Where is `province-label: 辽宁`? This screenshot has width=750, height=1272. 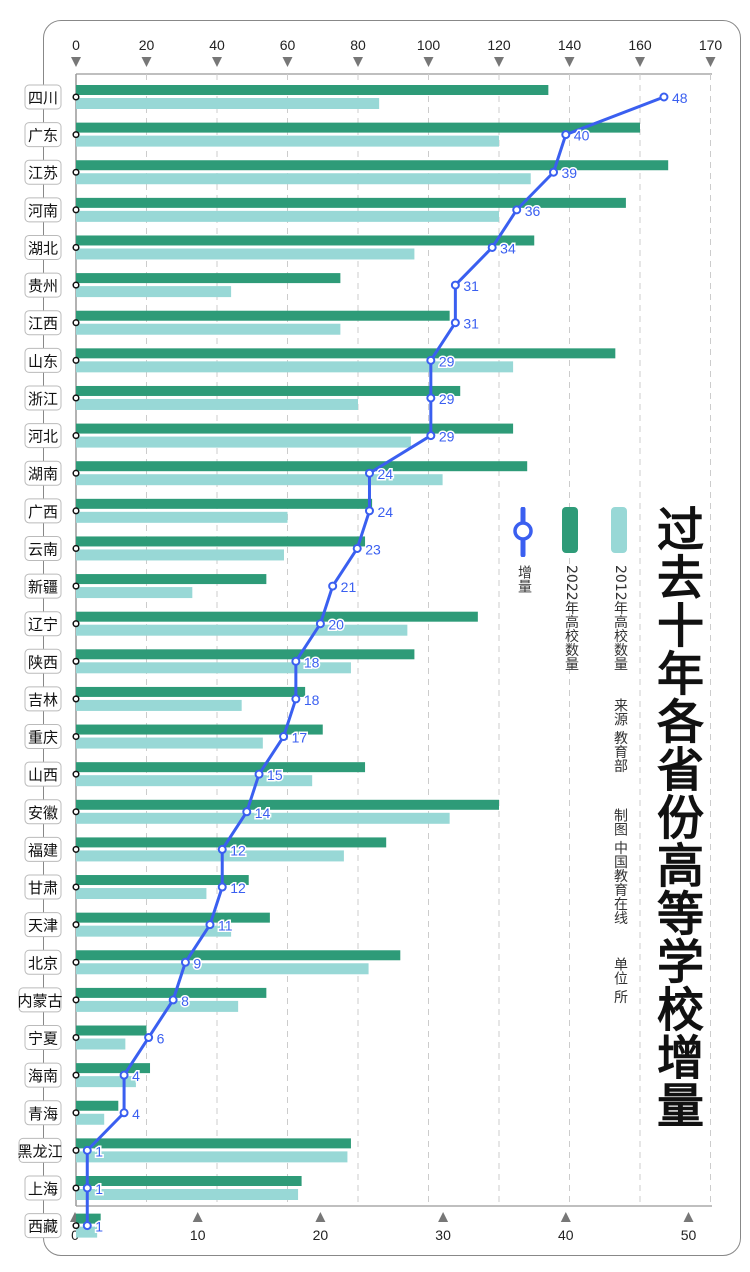 province-label: 辽宁 is located at coordinates (43, 625).